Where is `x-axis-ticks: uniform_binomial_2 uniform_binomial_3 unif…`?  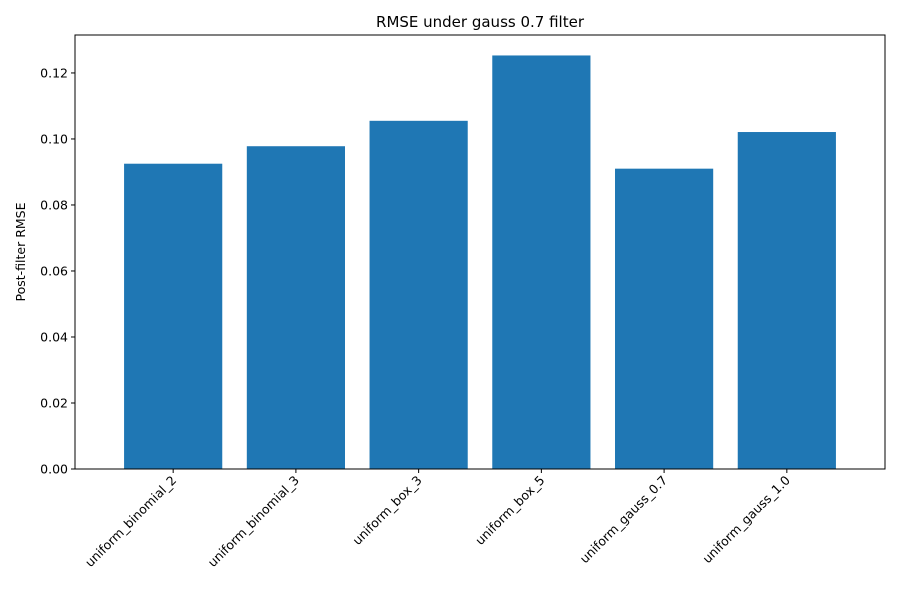 x-axis-ticks: uniform_binomial_2 uniform_binomial_3 unif… is located at coordinates (437, 519).